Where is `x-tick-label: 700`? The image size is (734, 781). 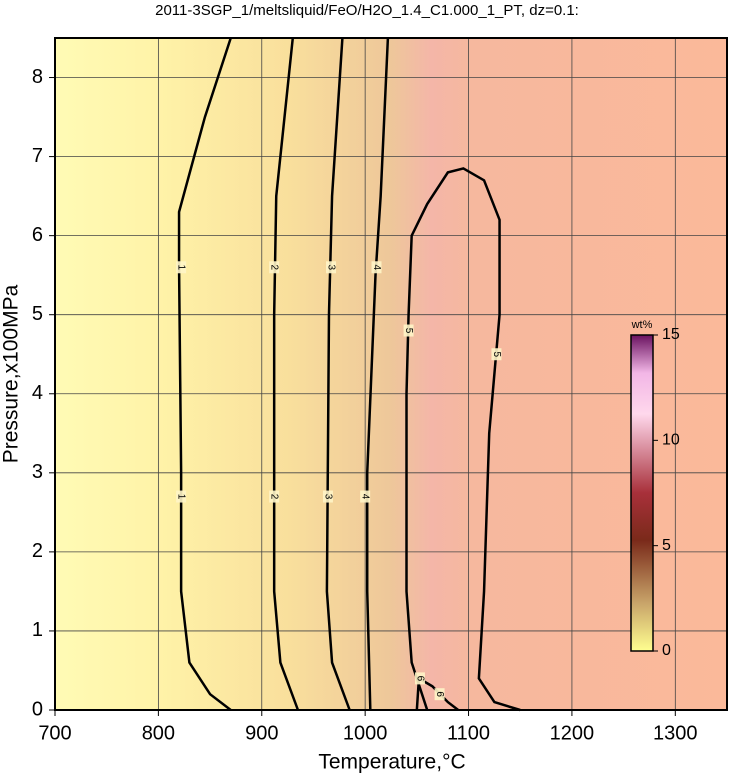
x-tick-label: 700 is located at coordinates (54, 733).